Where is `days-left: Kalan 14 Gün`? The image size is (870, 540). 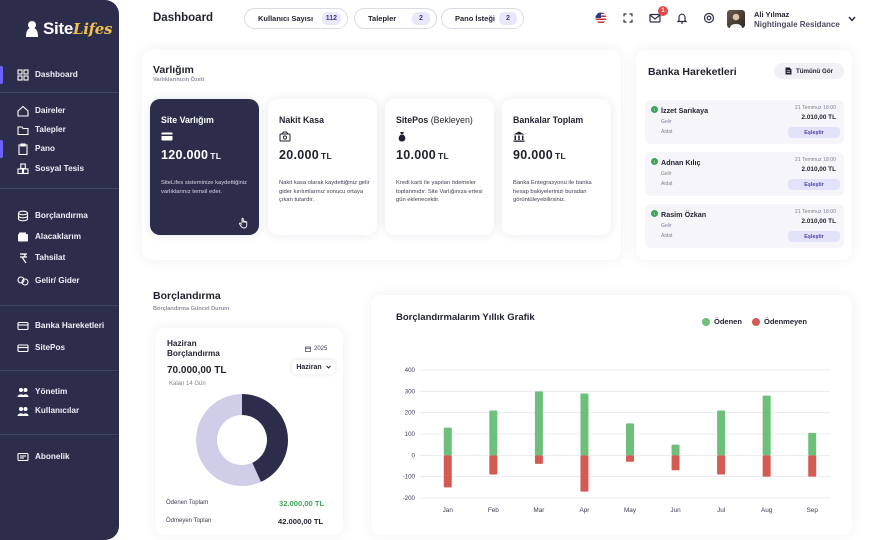 days-left: Kalan 14 Gün is located at coordinates (187, 384).